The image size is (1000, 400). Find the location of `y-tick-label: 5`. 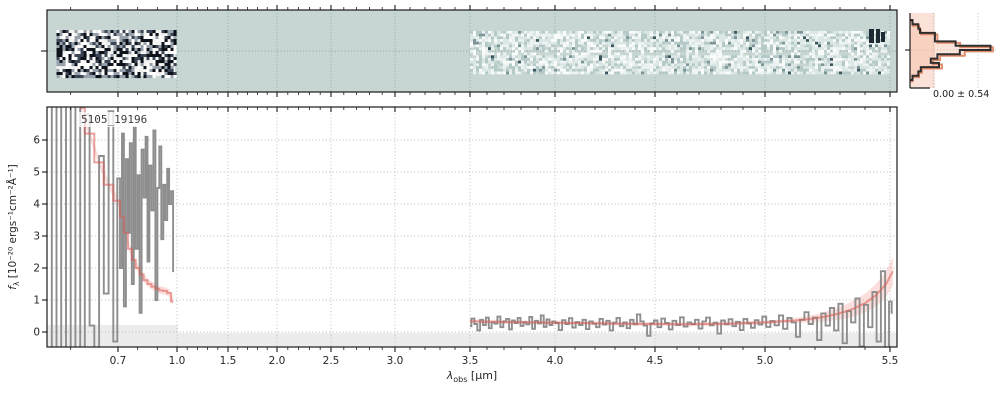

y-tick-label: 5 is located at coordinates (36, 173).